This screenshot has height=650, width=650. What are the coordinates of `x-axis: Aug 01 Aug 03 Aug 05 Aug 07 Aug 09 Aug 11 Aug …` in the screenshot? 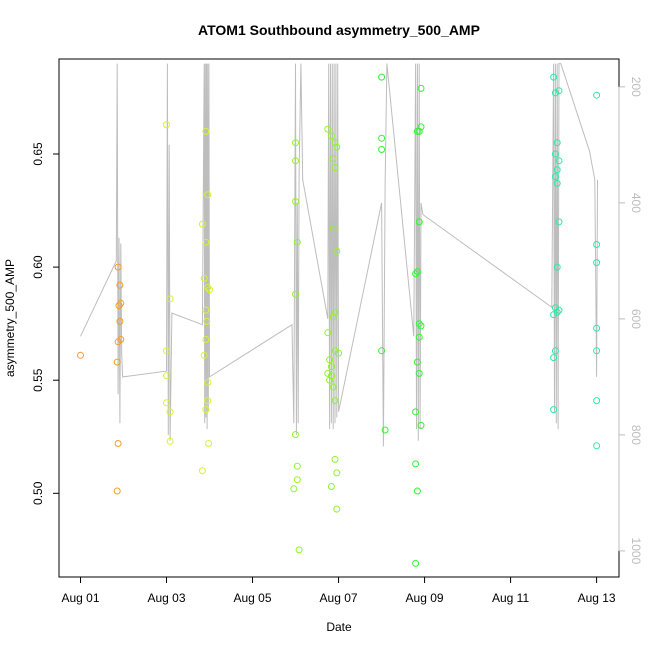 It's located at (338, 591).